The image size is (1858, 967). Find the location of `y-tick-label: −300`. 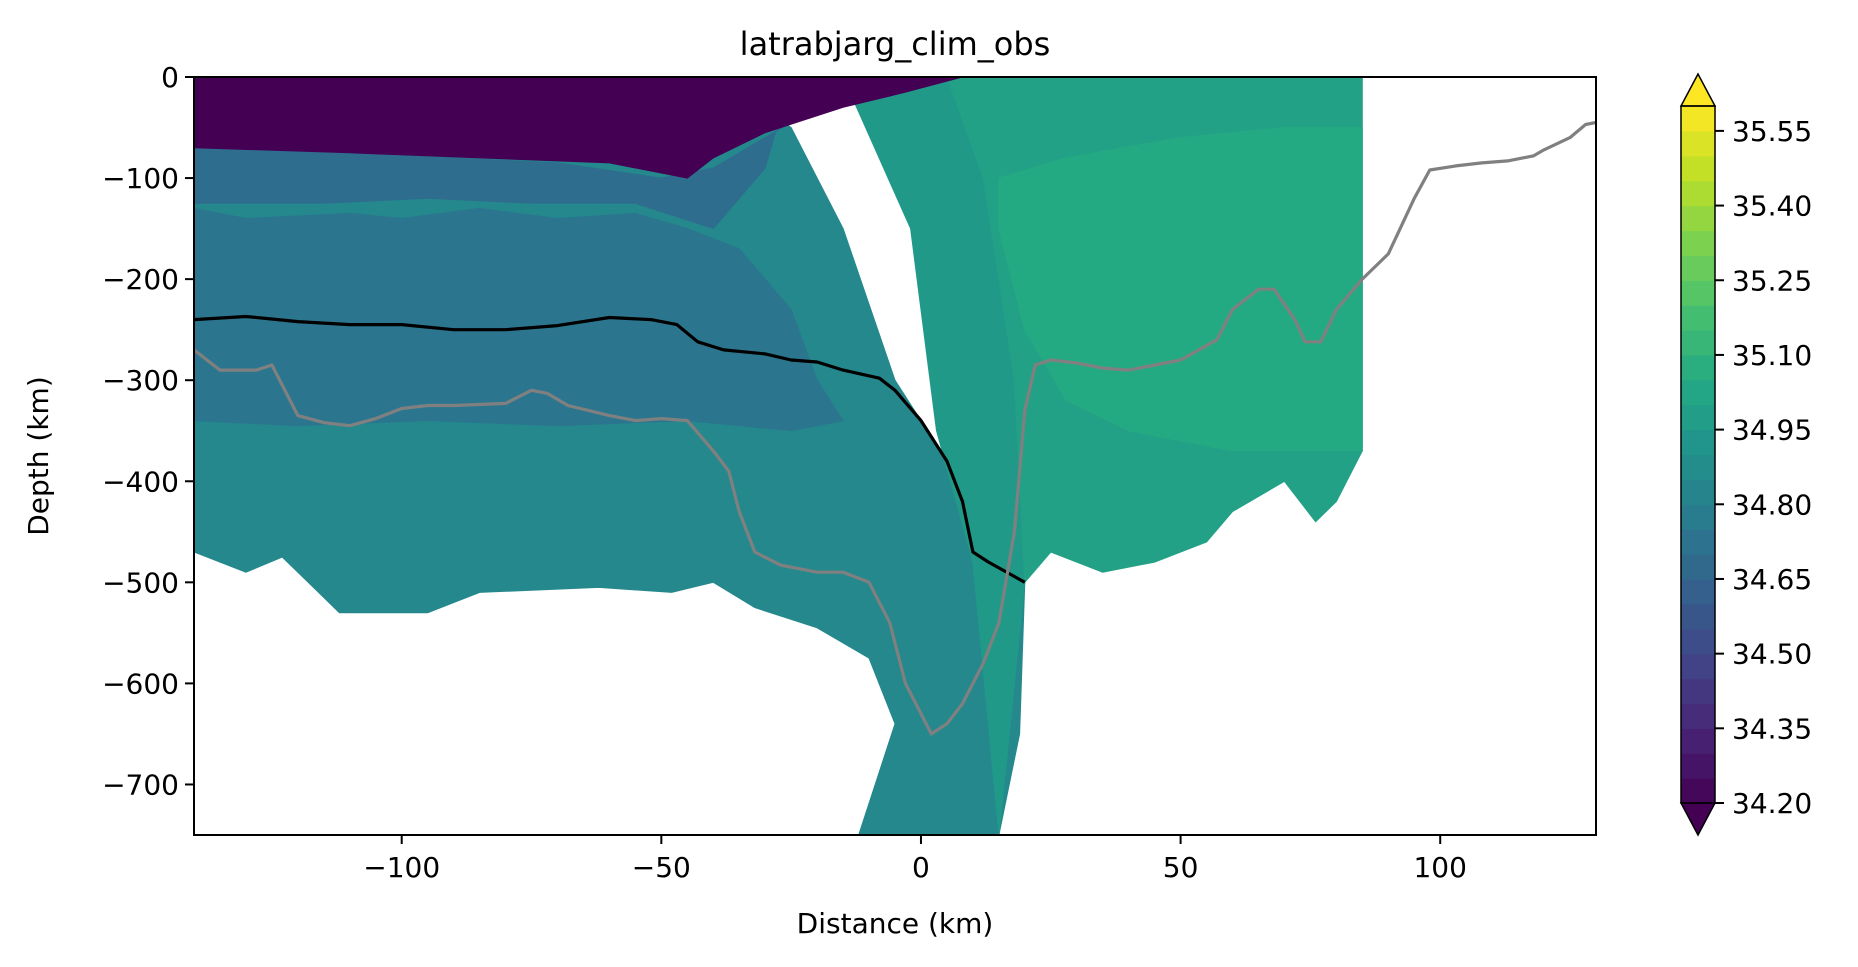

y-tick-label: −300 is located at coordinates (140, 380).